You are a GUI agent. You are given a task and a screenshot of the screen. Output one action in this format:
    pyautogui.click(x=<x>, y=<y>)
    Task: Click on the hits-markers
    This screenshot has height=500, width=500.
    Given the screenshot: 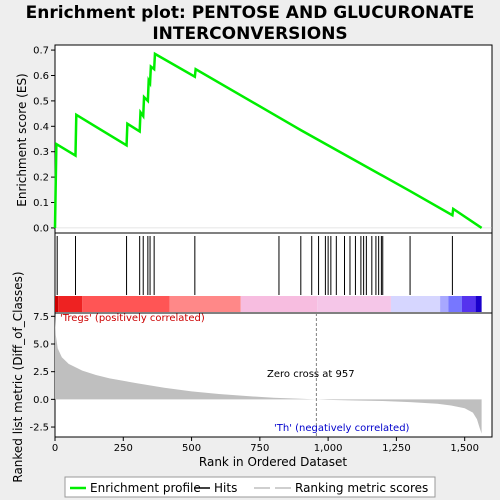 What is the action you would take?
    pyautogui.click(x=254, y=265)
    